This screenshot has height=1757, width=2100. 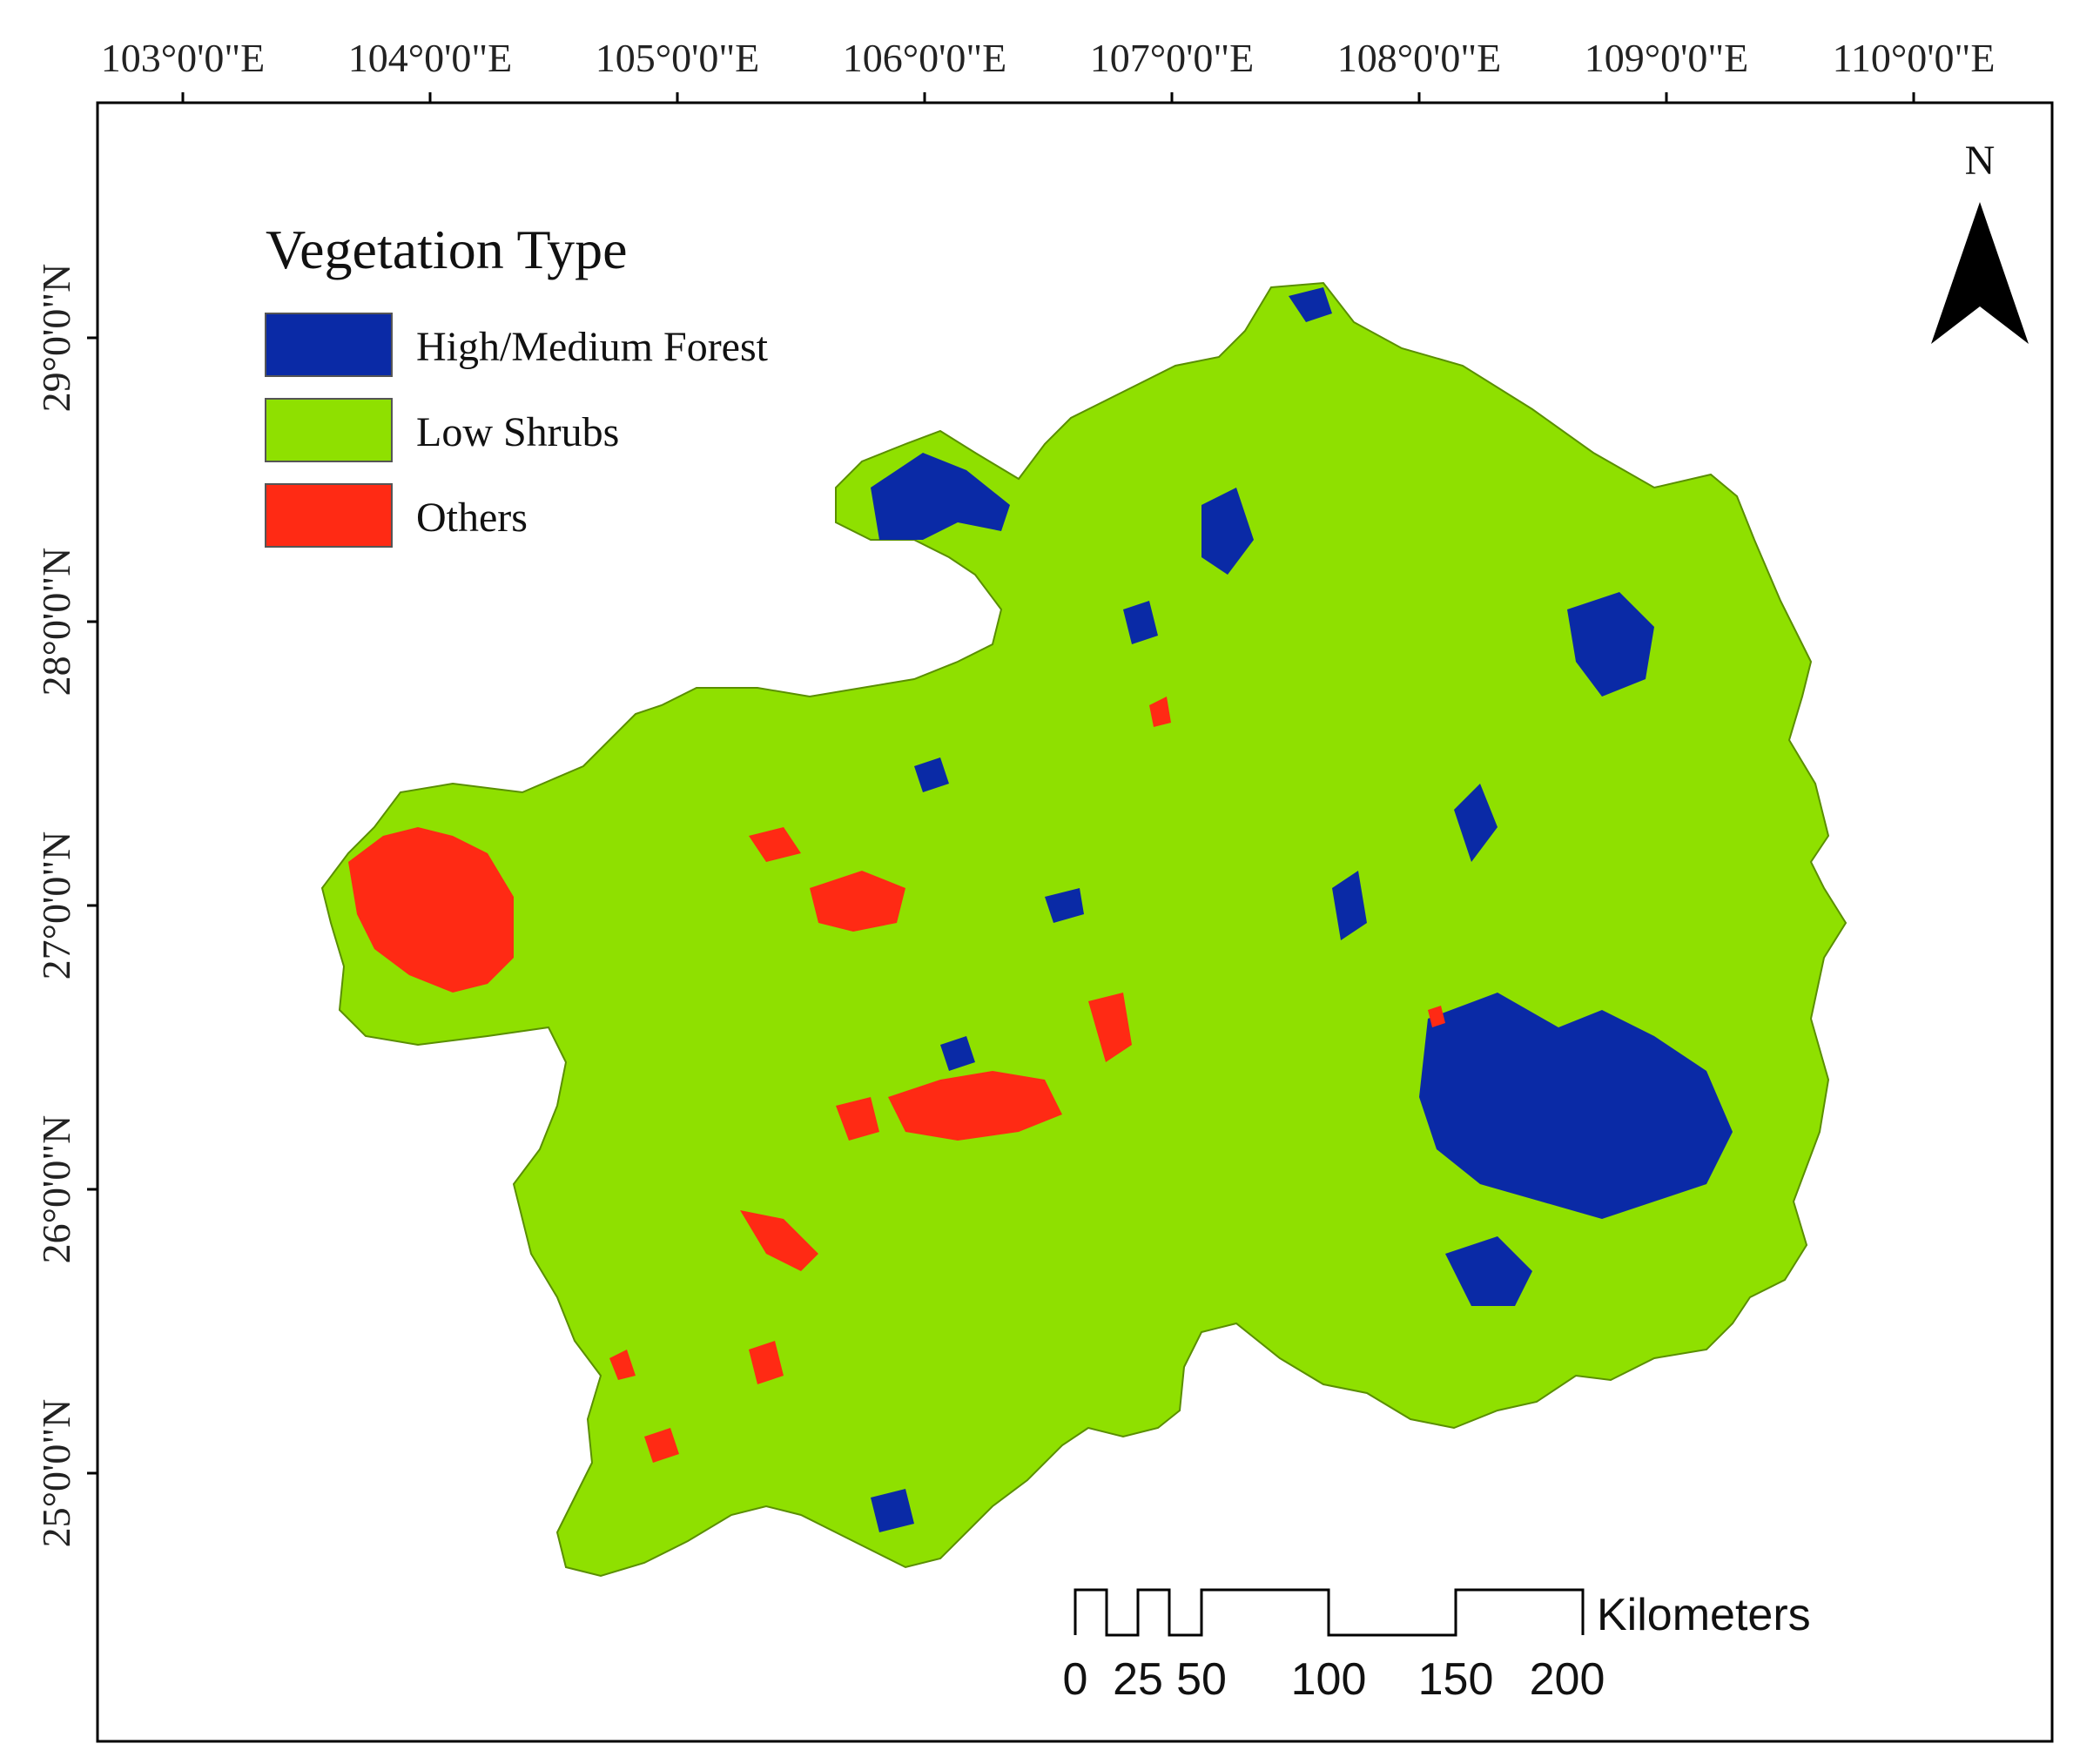 What do you see at coordinates (447, 249) in the screenshot?
I see `legend-title: Vegetation Type` at bounding box center [447, 249].